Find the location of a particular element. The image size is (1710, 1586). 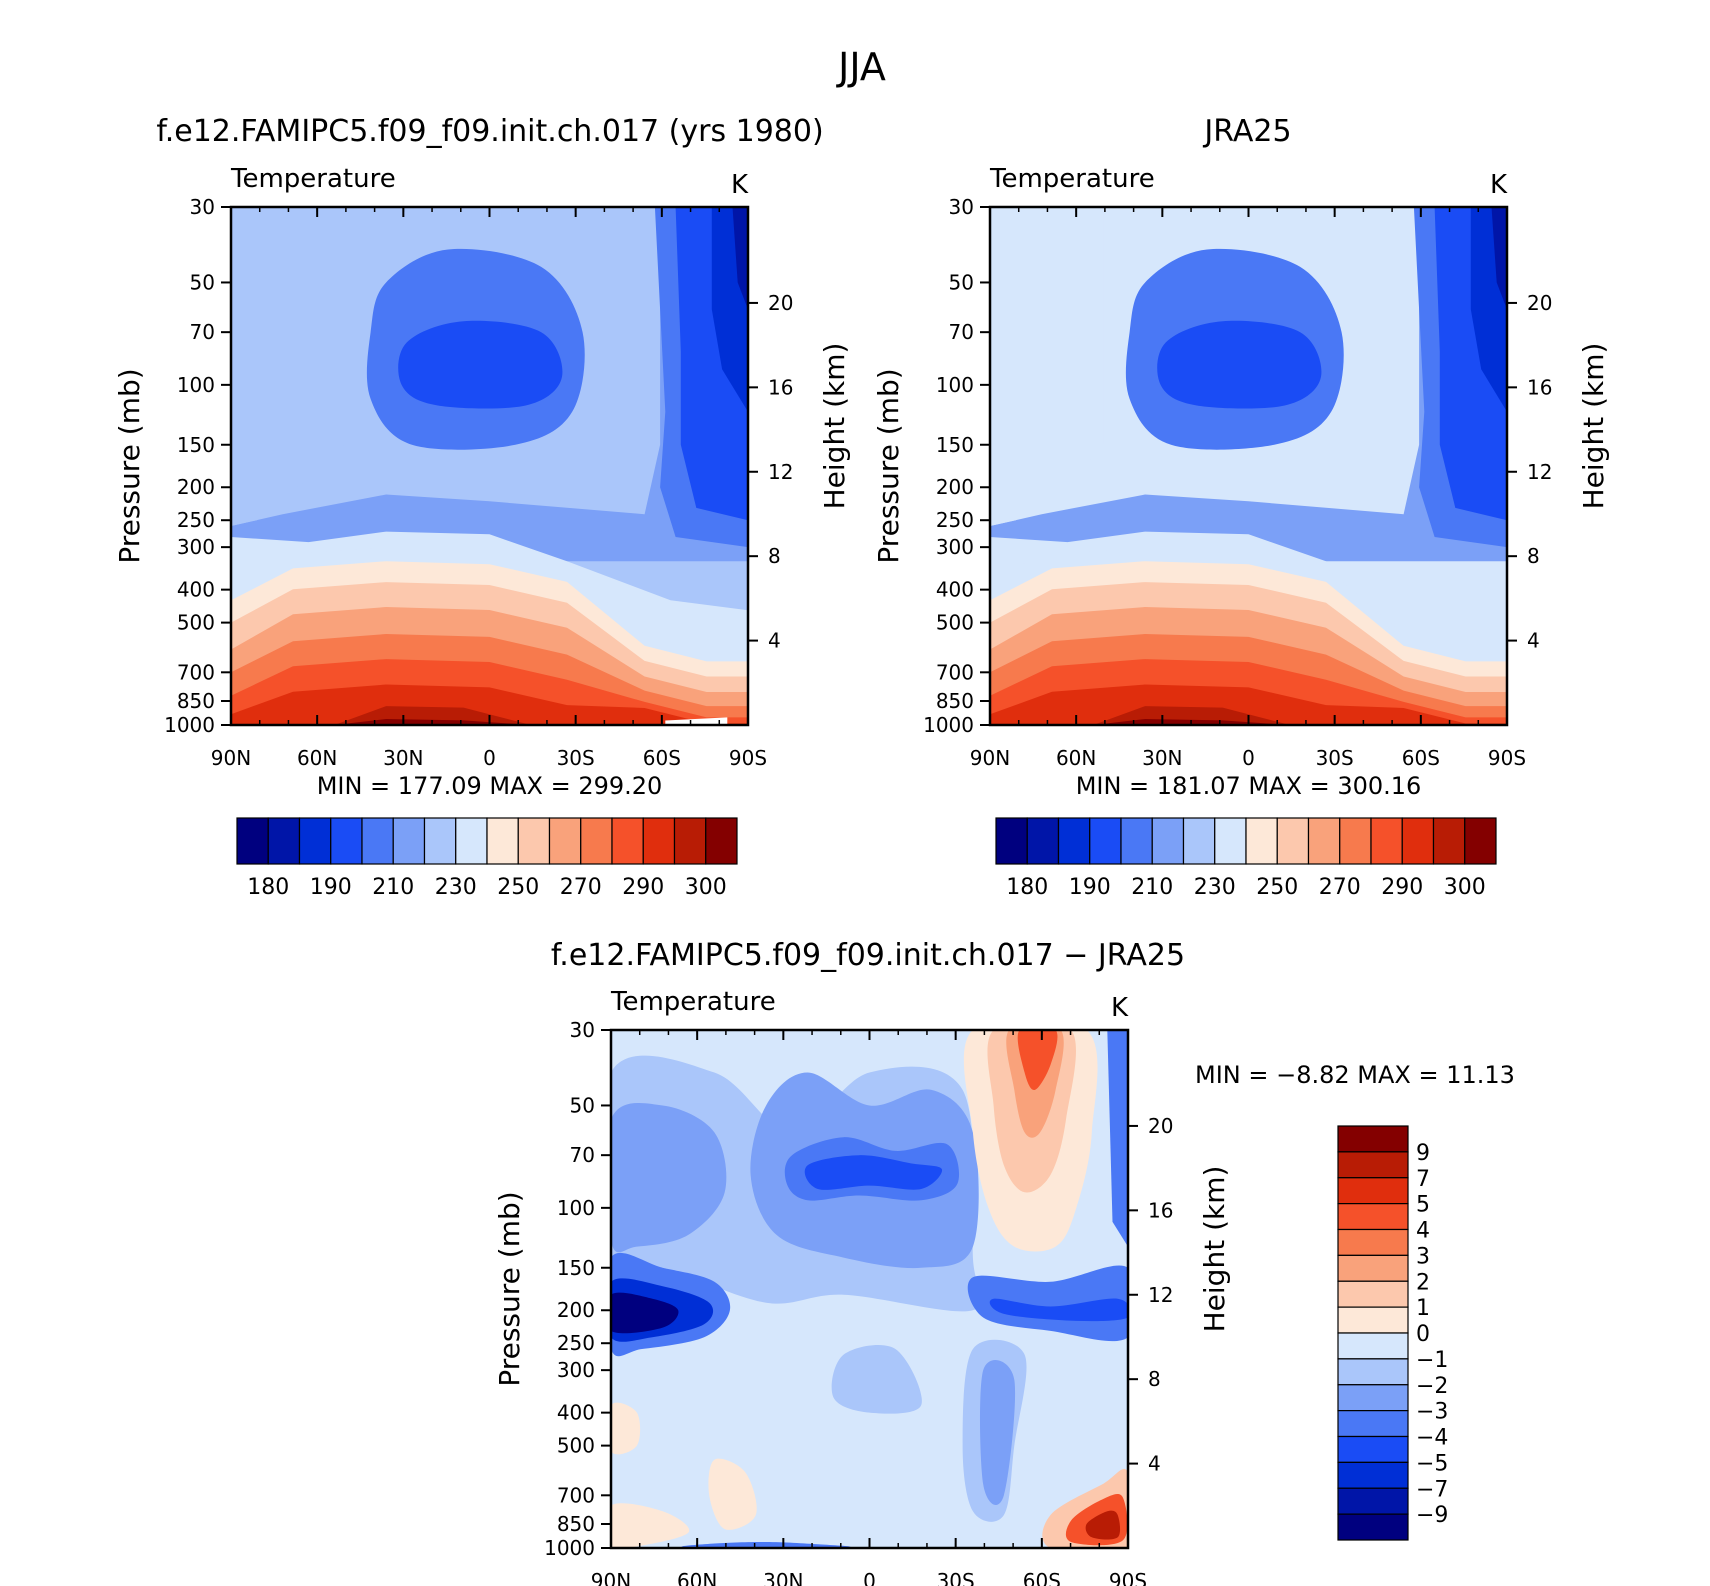

colorbar-label: 7 is located at coordinates (1423, 1179).